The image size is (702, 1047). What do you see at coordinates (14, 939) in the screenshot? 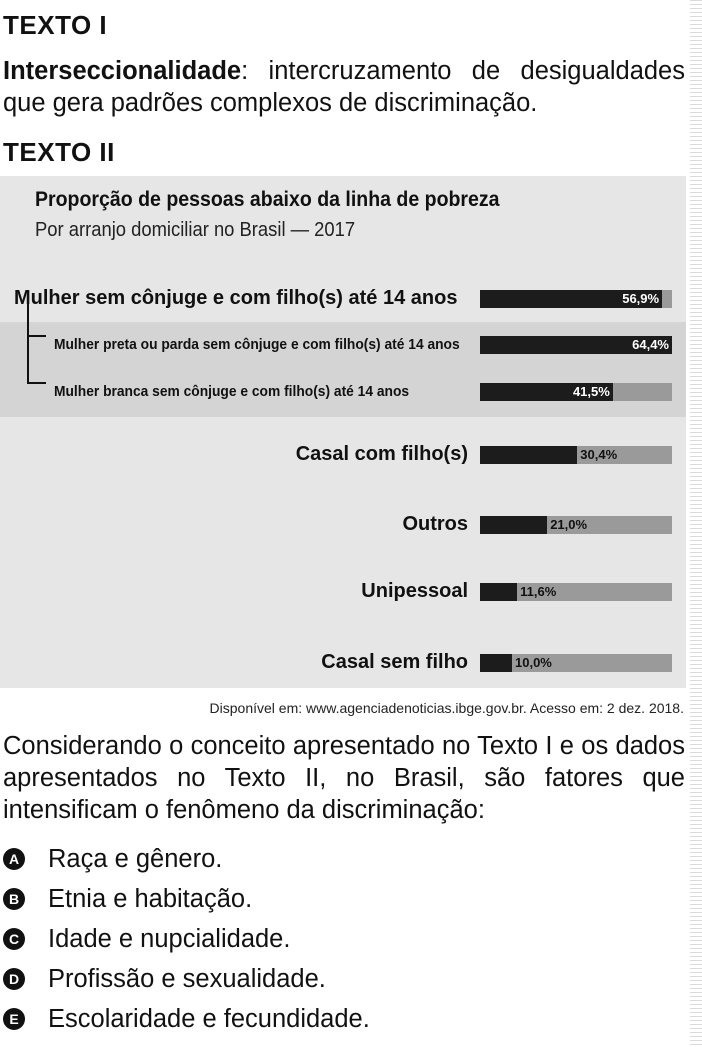
I see `option-letter-badge: C` at bounding box center [14, 939].